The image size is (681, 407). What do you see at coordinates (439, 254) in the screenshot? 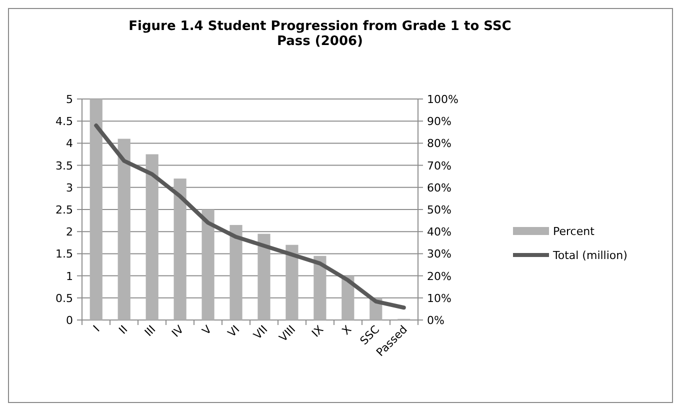
I see `y2-tick-label: 30%` at bounding box center [439, 254].